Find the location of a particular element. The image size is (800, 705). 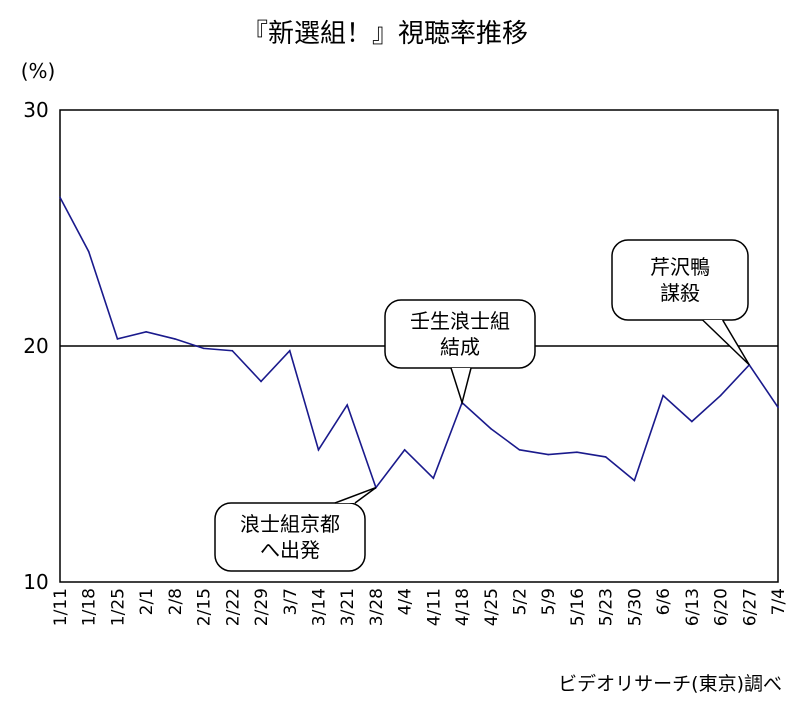

x-tick-label: 5/16 is located at coordinates (578, 607).